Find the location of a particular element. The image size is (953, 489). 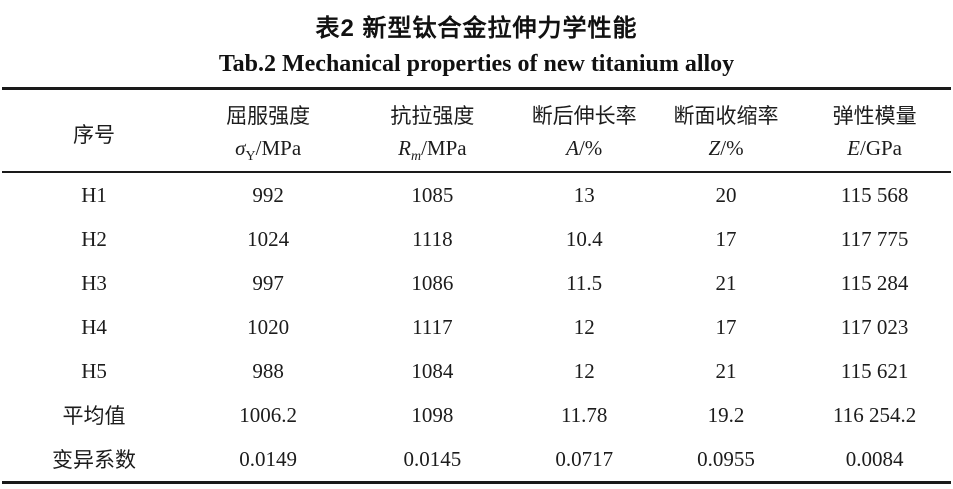

col-header-yield-strength: 屈服强度 is located at coordinates (268, 116).